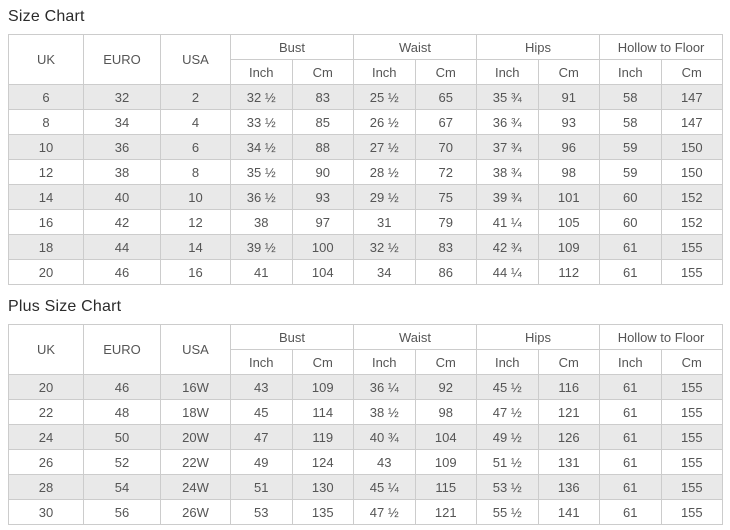 This screenshot has height=530, width=730. I want to click on table-cell: 101, so click(569, 197).